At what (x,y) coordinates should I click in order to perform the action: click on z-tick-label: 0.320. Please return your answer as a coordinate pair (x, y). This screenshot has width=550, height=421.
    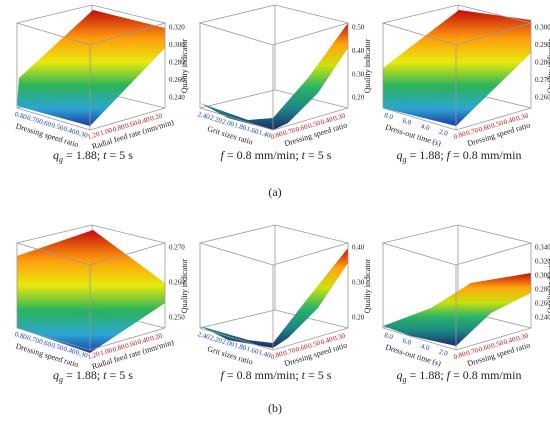
    Looking at the image, I should click on (177, 28).